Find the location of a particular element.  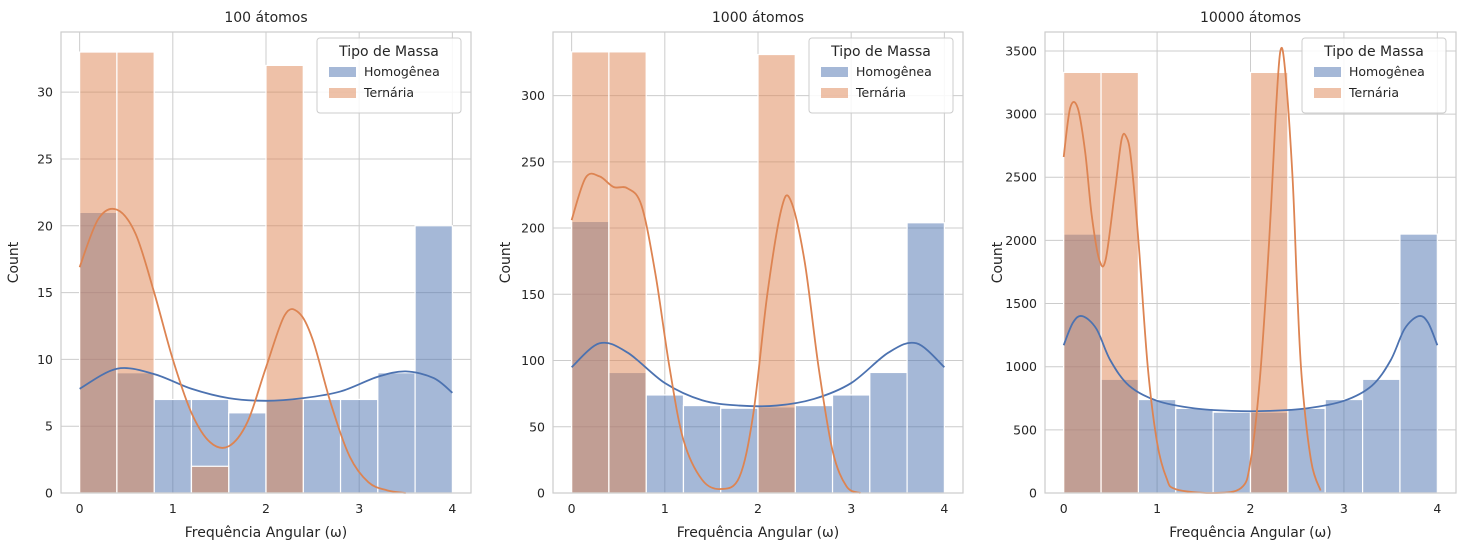

subplot-title: 1000 átomos is located at coordinates (758, 18).